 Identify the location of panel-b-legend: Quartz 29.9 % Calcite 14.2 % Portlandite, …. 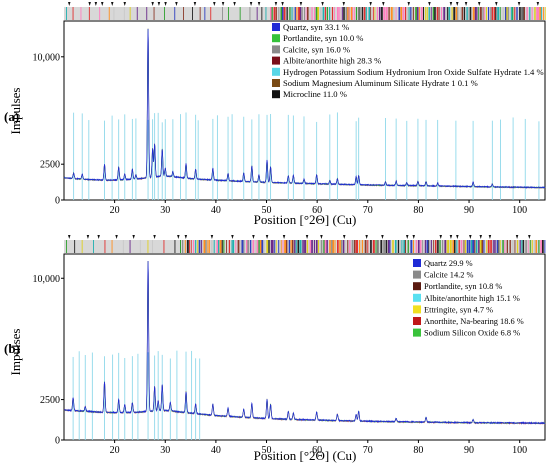
(468, 298).